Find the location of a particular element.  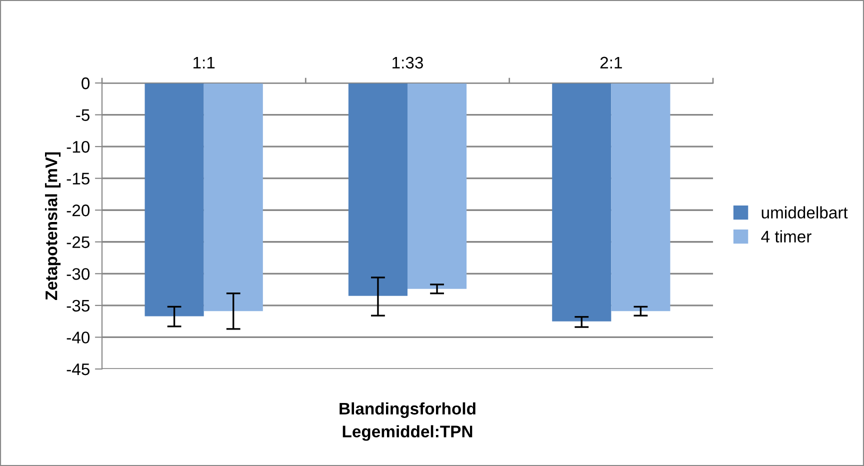

x-tick-label: 2:1 is located at coordinates (611, 62).